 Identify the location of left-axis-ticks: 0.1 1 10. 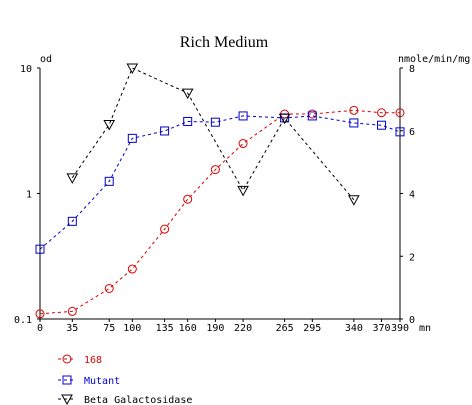
(27, 195).